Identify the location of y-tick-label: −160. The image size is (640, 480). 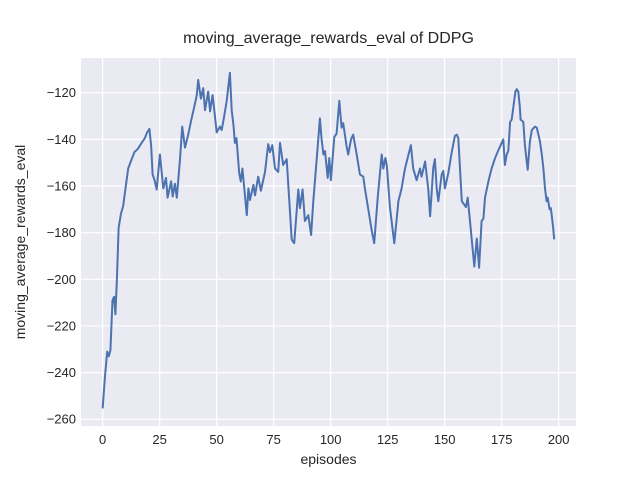
(61, 186).